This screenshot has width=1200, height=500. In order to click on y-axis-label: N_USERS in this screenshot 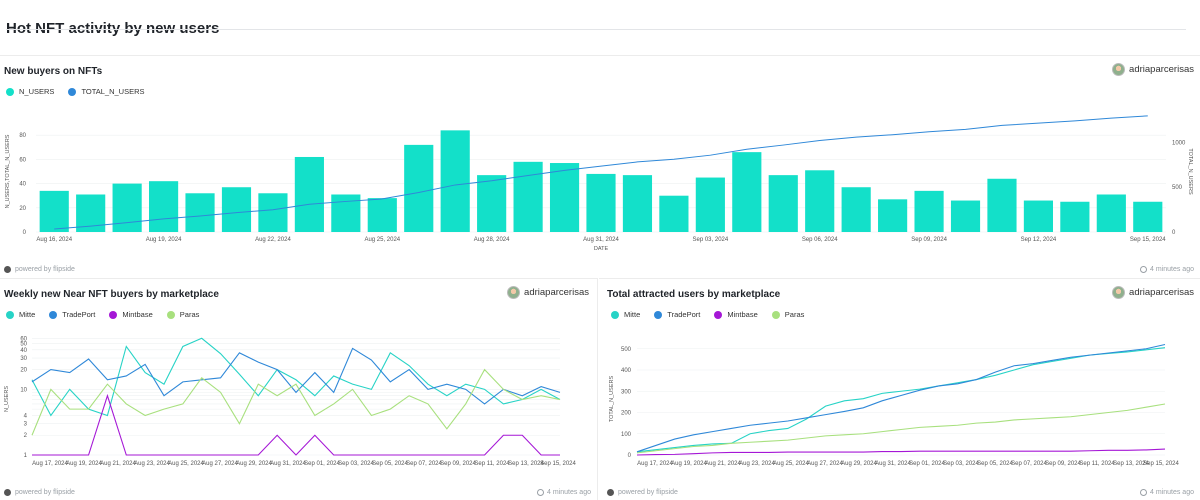, I will do `click(7, 399)`.